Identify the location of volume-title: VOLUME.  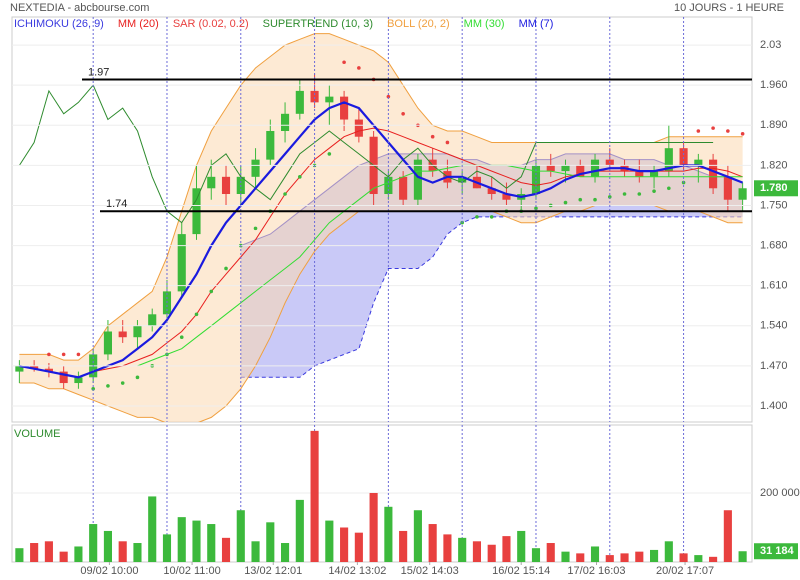
(37, 434).